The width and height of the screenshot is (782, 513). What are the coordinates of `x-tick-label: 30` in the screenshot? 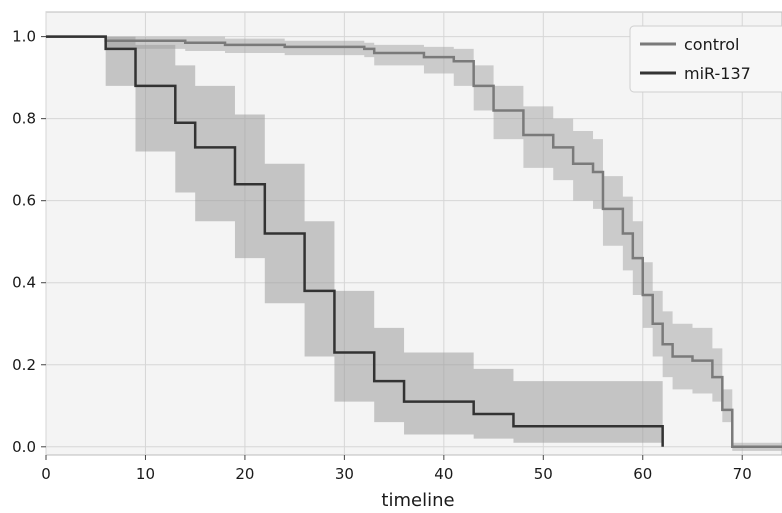 It's located at (344, 474).